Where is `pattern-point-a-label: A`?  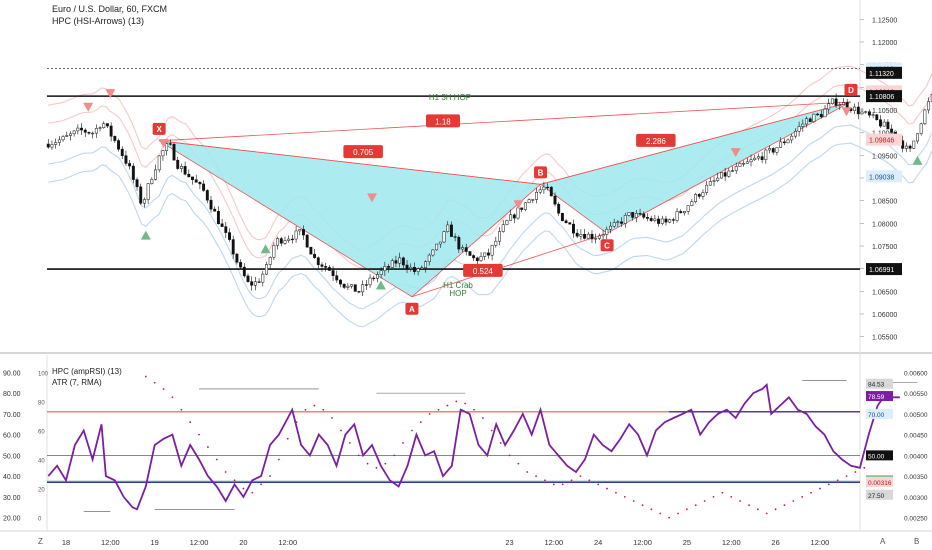
pattern-point-a-label: A is located at coordinates (412, 309).